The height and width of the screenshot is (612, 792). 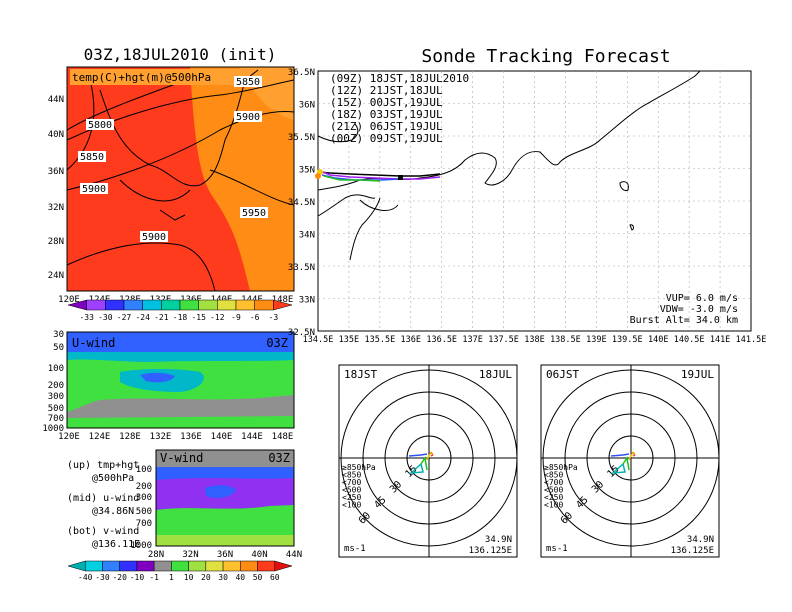 What do you see at coordinates (553, 490) in the screenshot?
I see `hodograph-level-label: <500` at bounding box center [553, 490].